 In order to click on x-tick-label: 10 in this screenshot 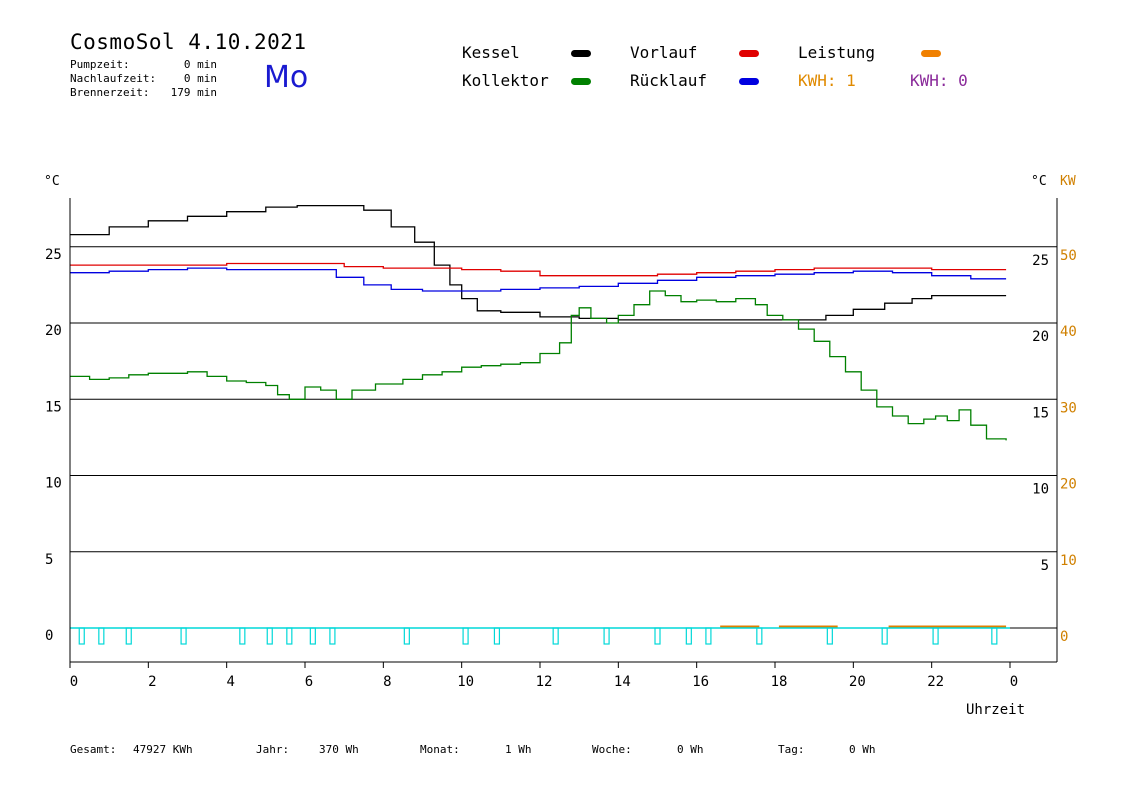, I will do `click(465, 682)`.